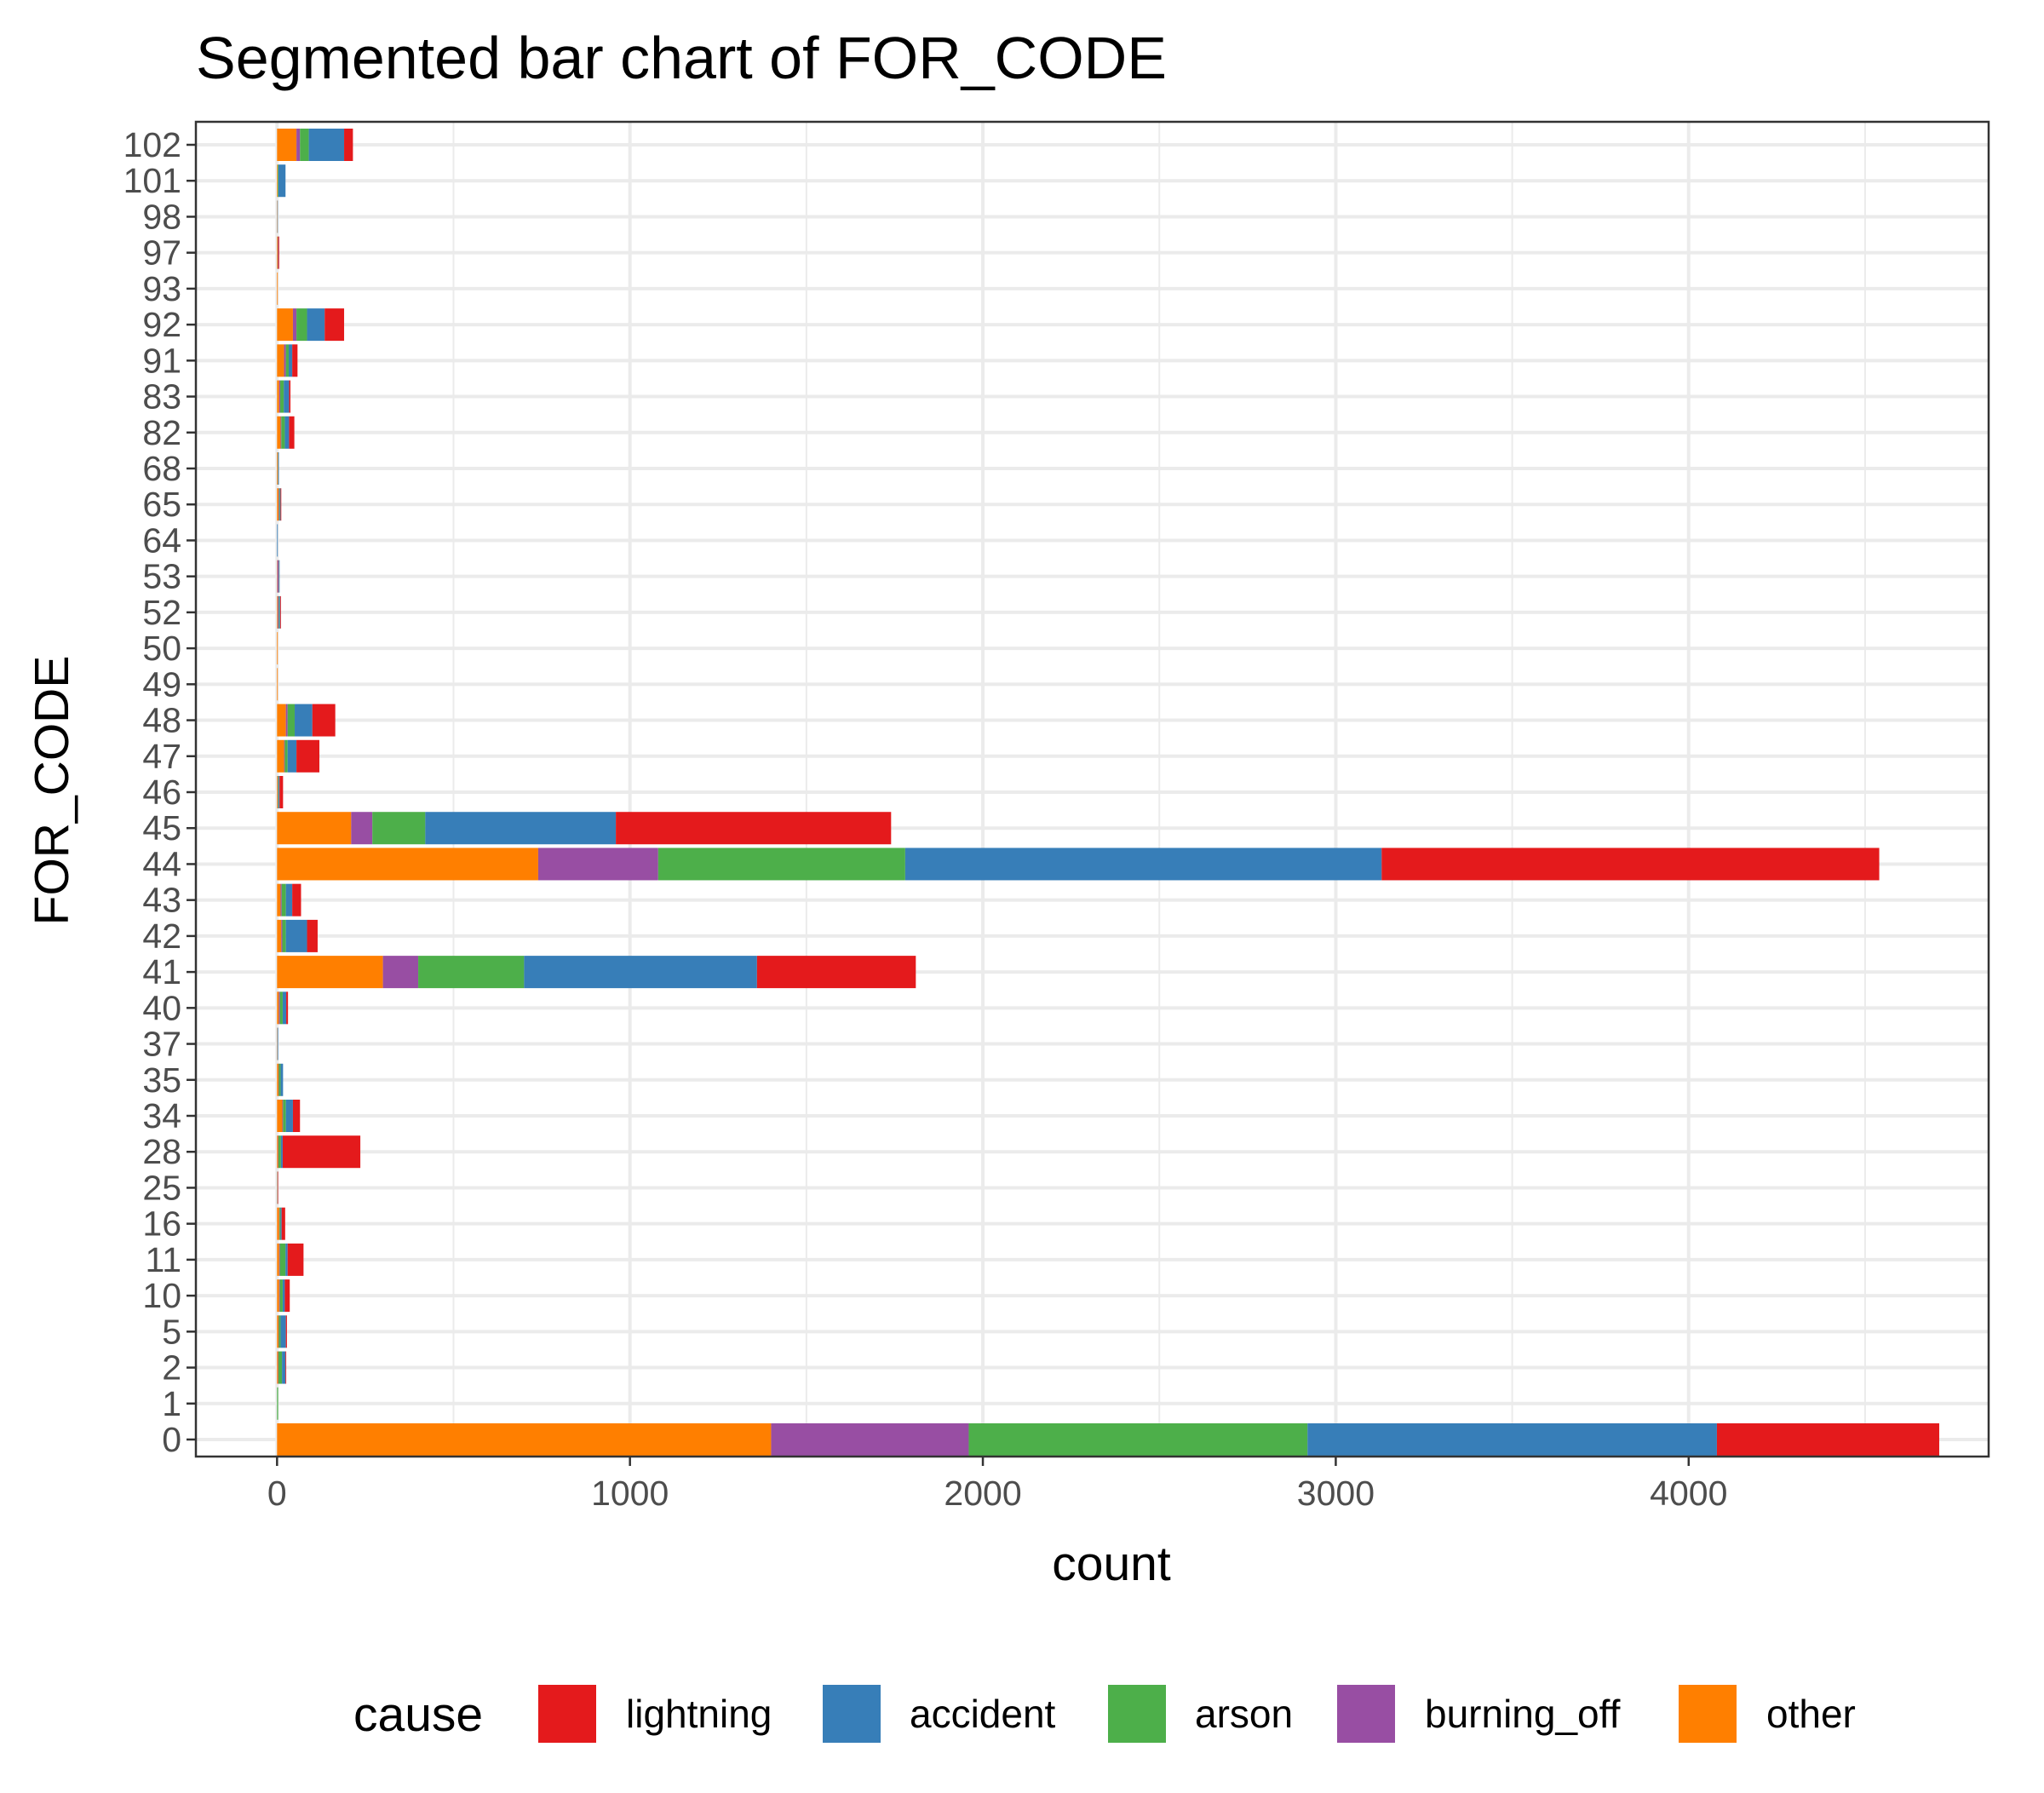 The height and width of the screenshot is (1793, 2044). What do you see at coordinates (312, 936) in the screenshot?
I see `bar-segment-42-lightning` at bounding box center [312, 936].